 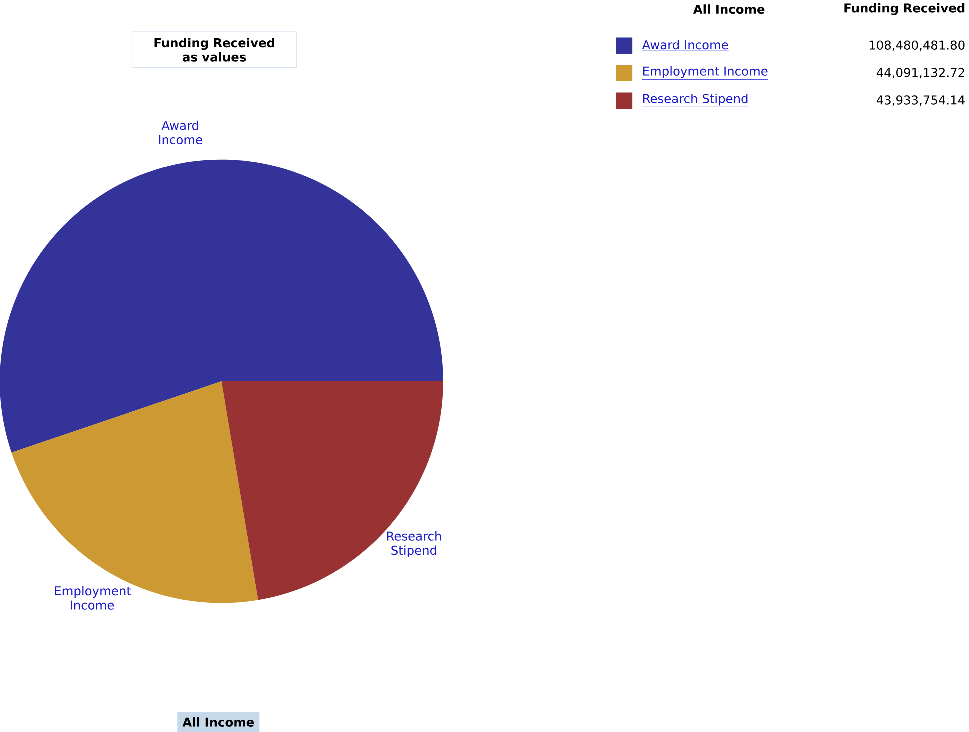 What do you see at coordinates (904, 9) in the screenshot?
I see `text: Funding Received` at bounding box center [904, 9].